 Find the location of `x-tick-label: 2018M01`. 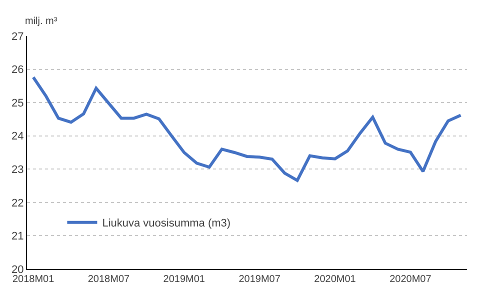

x-tick-label: 2018M01 is located at coordinates (33, 279).